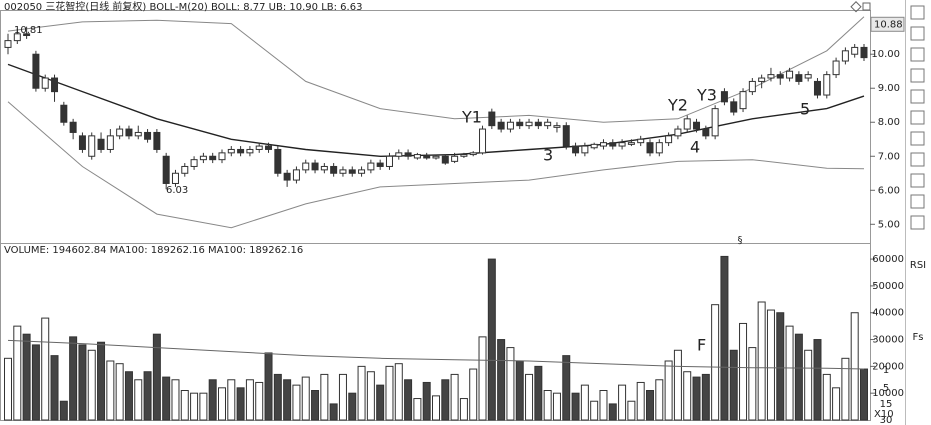 The height and width of the screenshot is (425, 931). What do you see at coordinates (888, 313) in the screenshot?
I see `y-tick-label: 40000` at bounding box center [888, 313].